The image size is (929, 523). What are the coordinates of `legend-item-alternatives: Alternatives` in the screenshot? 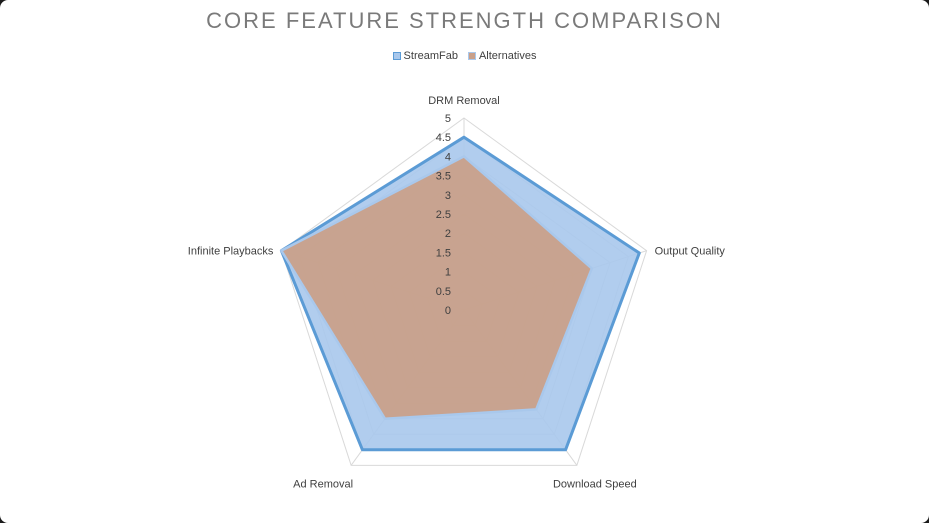 It's located at (502, 56).